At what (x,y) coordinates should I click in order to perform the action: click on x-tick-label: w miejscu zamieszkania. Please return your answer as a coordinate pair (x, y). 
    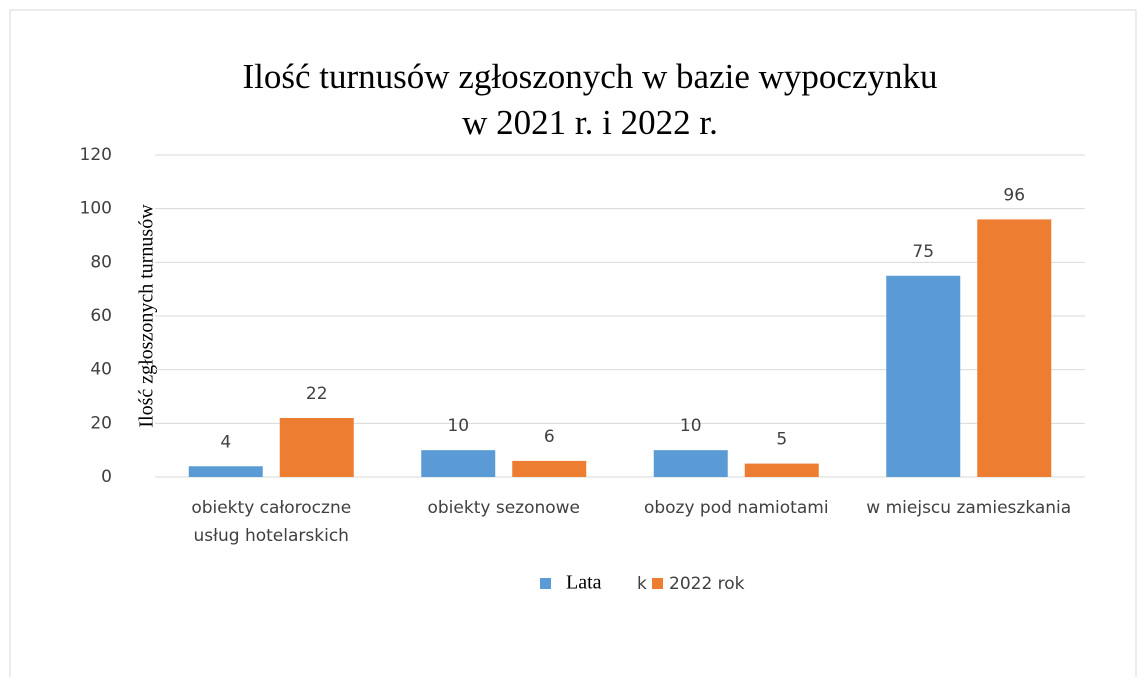
    Looking at the image, I should click on (968, 508).